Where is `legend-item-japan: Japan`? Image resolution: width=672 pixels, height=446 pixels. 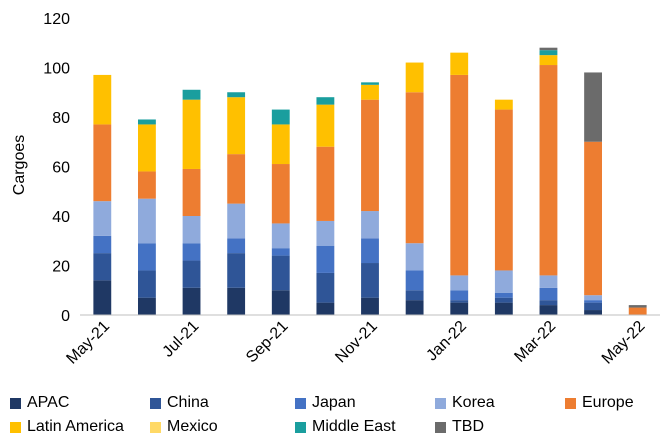
legend-item-japan: Japan is located at coordinates (325, 403).